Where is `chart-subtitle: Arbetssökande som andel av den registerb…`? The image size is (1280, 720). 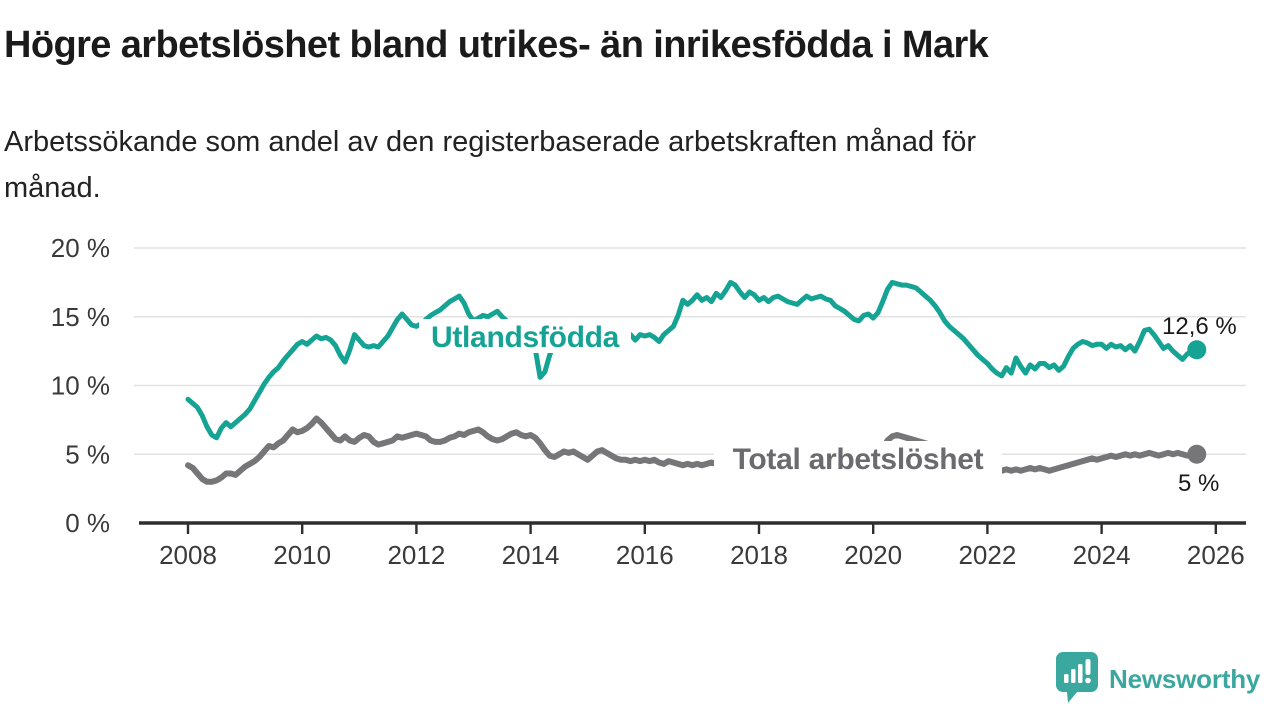 chart-subtitle: Arbetssökande som andel av den registerb… is located at coordinates (619, 165).